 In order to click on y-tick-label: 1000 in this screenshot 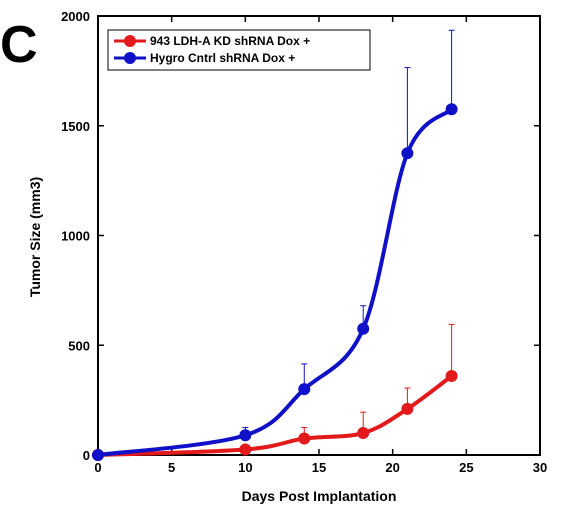, I will do `click(75, 236)`.